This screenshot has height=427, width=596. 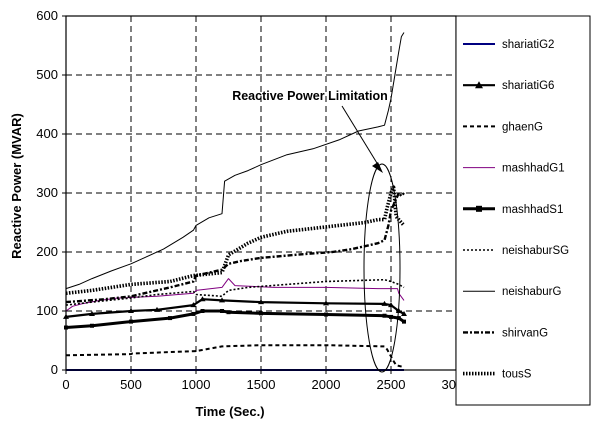 I want to click on y-tick-label: 500, so click(x=47, y=74).